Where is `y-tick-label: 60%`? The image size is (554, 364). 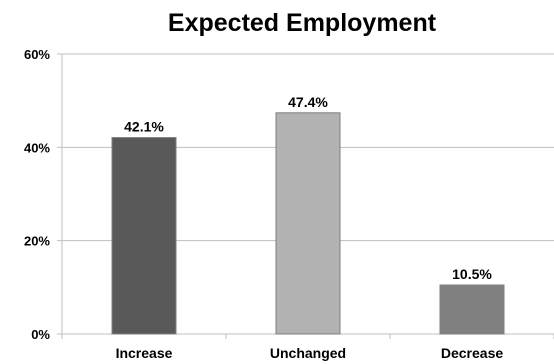
y-tick-label: 60% is located at coordinates (37, 54).